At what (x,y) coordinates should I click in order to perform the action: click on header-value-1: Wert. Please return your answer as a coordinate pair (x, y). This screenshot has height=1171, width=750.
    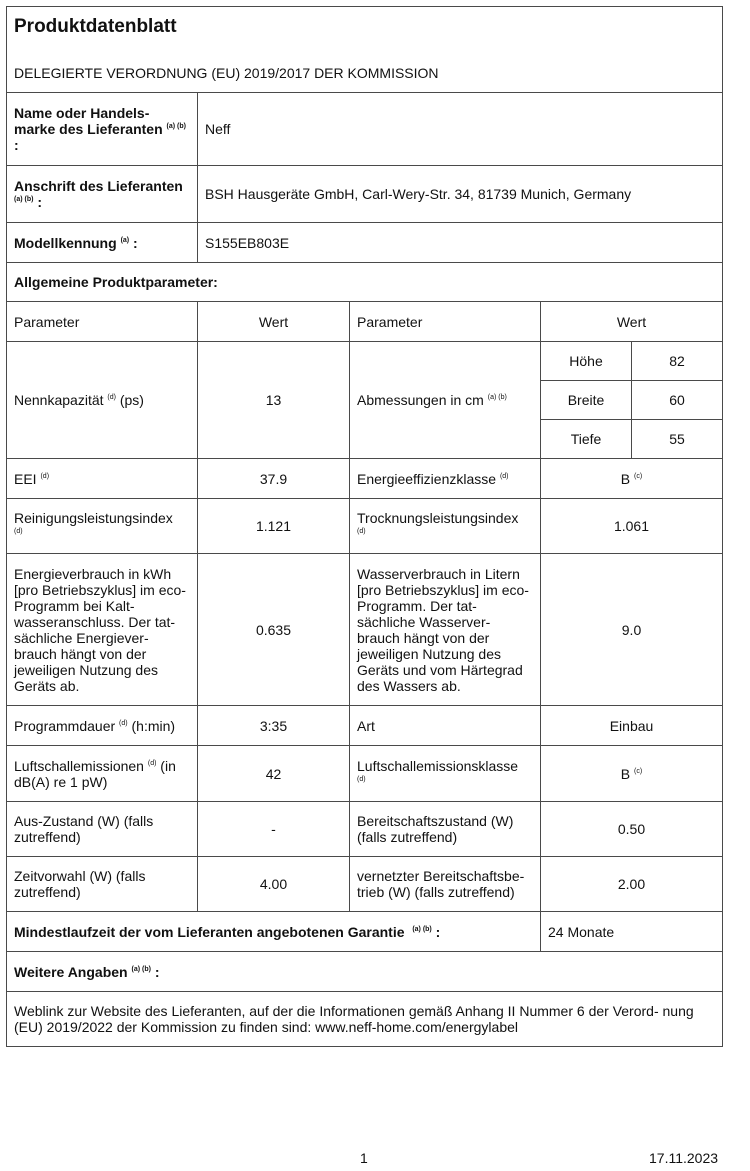
    Looking at the image, I should click on (273, 321).